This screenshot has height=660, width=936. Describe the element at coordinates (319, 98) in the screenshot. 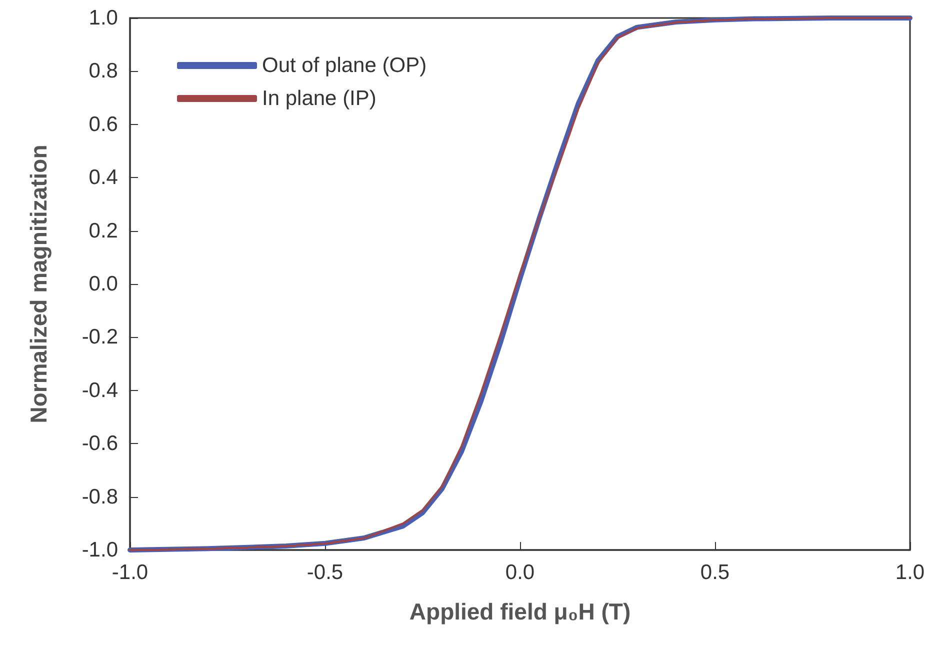

I see `legend-label: In plane (IP)` at that location.